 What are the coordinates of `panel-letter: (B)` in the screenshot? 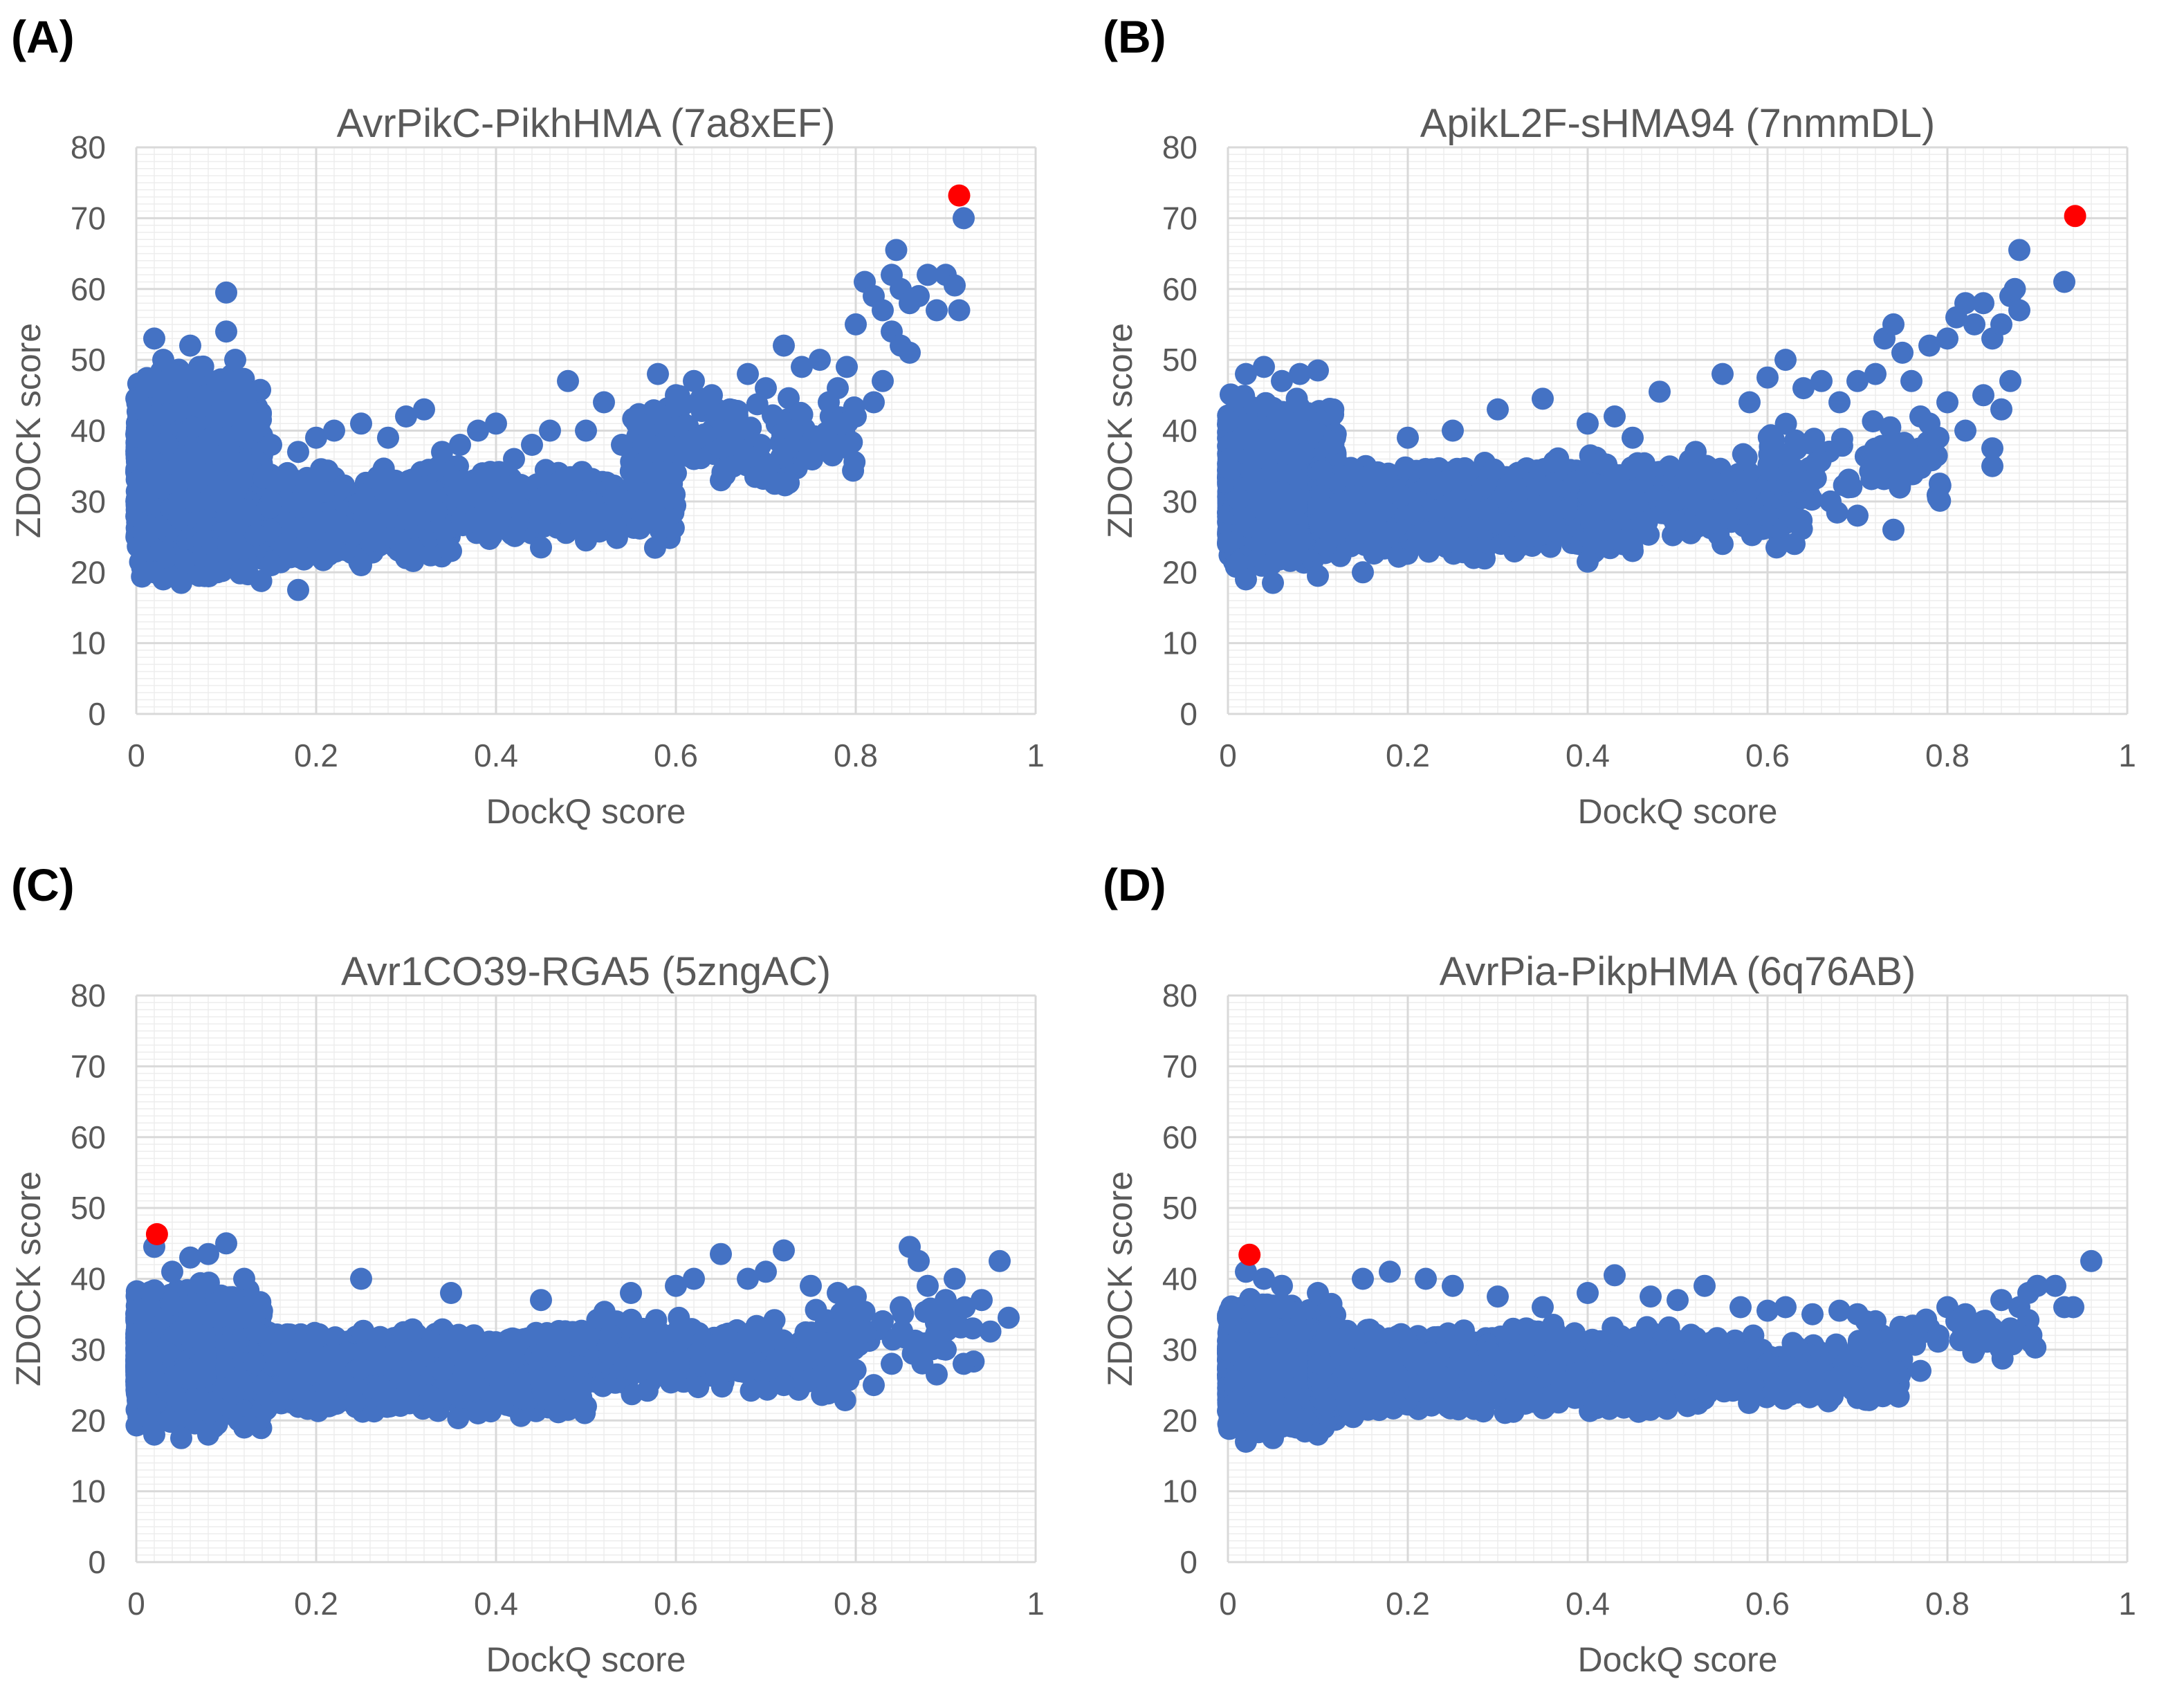 It's located at (1134, 36).